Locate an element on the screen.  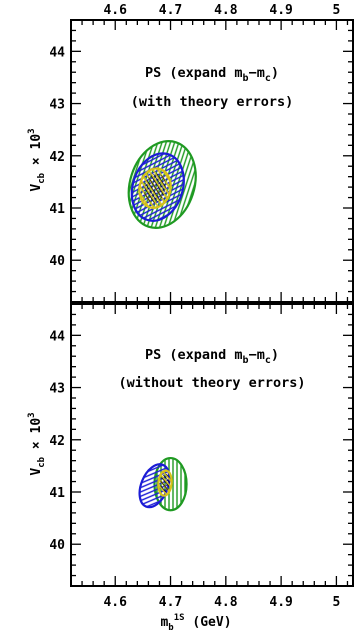
top-y-axis-label: Vcb × 103 is located at coordinates (37, 159).